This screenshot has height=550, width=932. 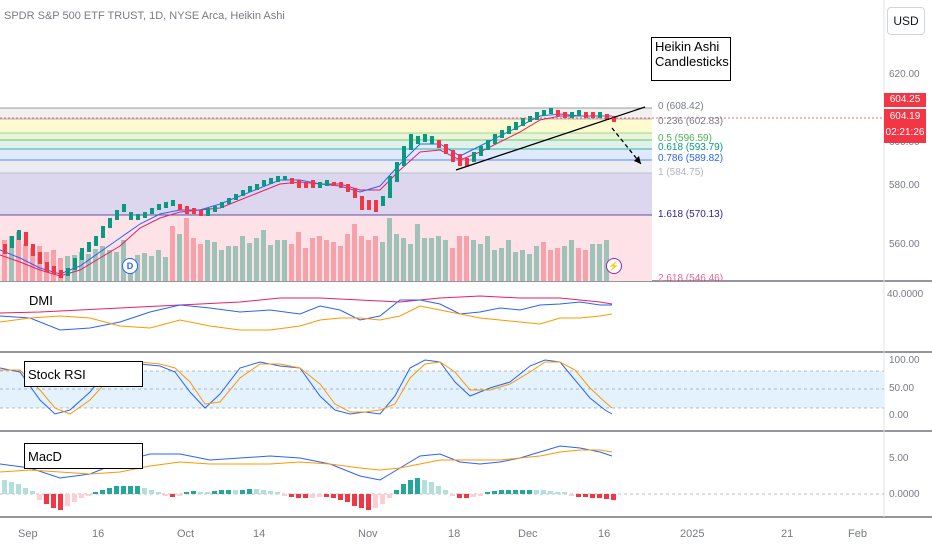 What do you see at coordinates (691, 214) in the screenshot?
I see `fib-label-1618: 1.618 (570.13)` at bounding box center [691, 214].